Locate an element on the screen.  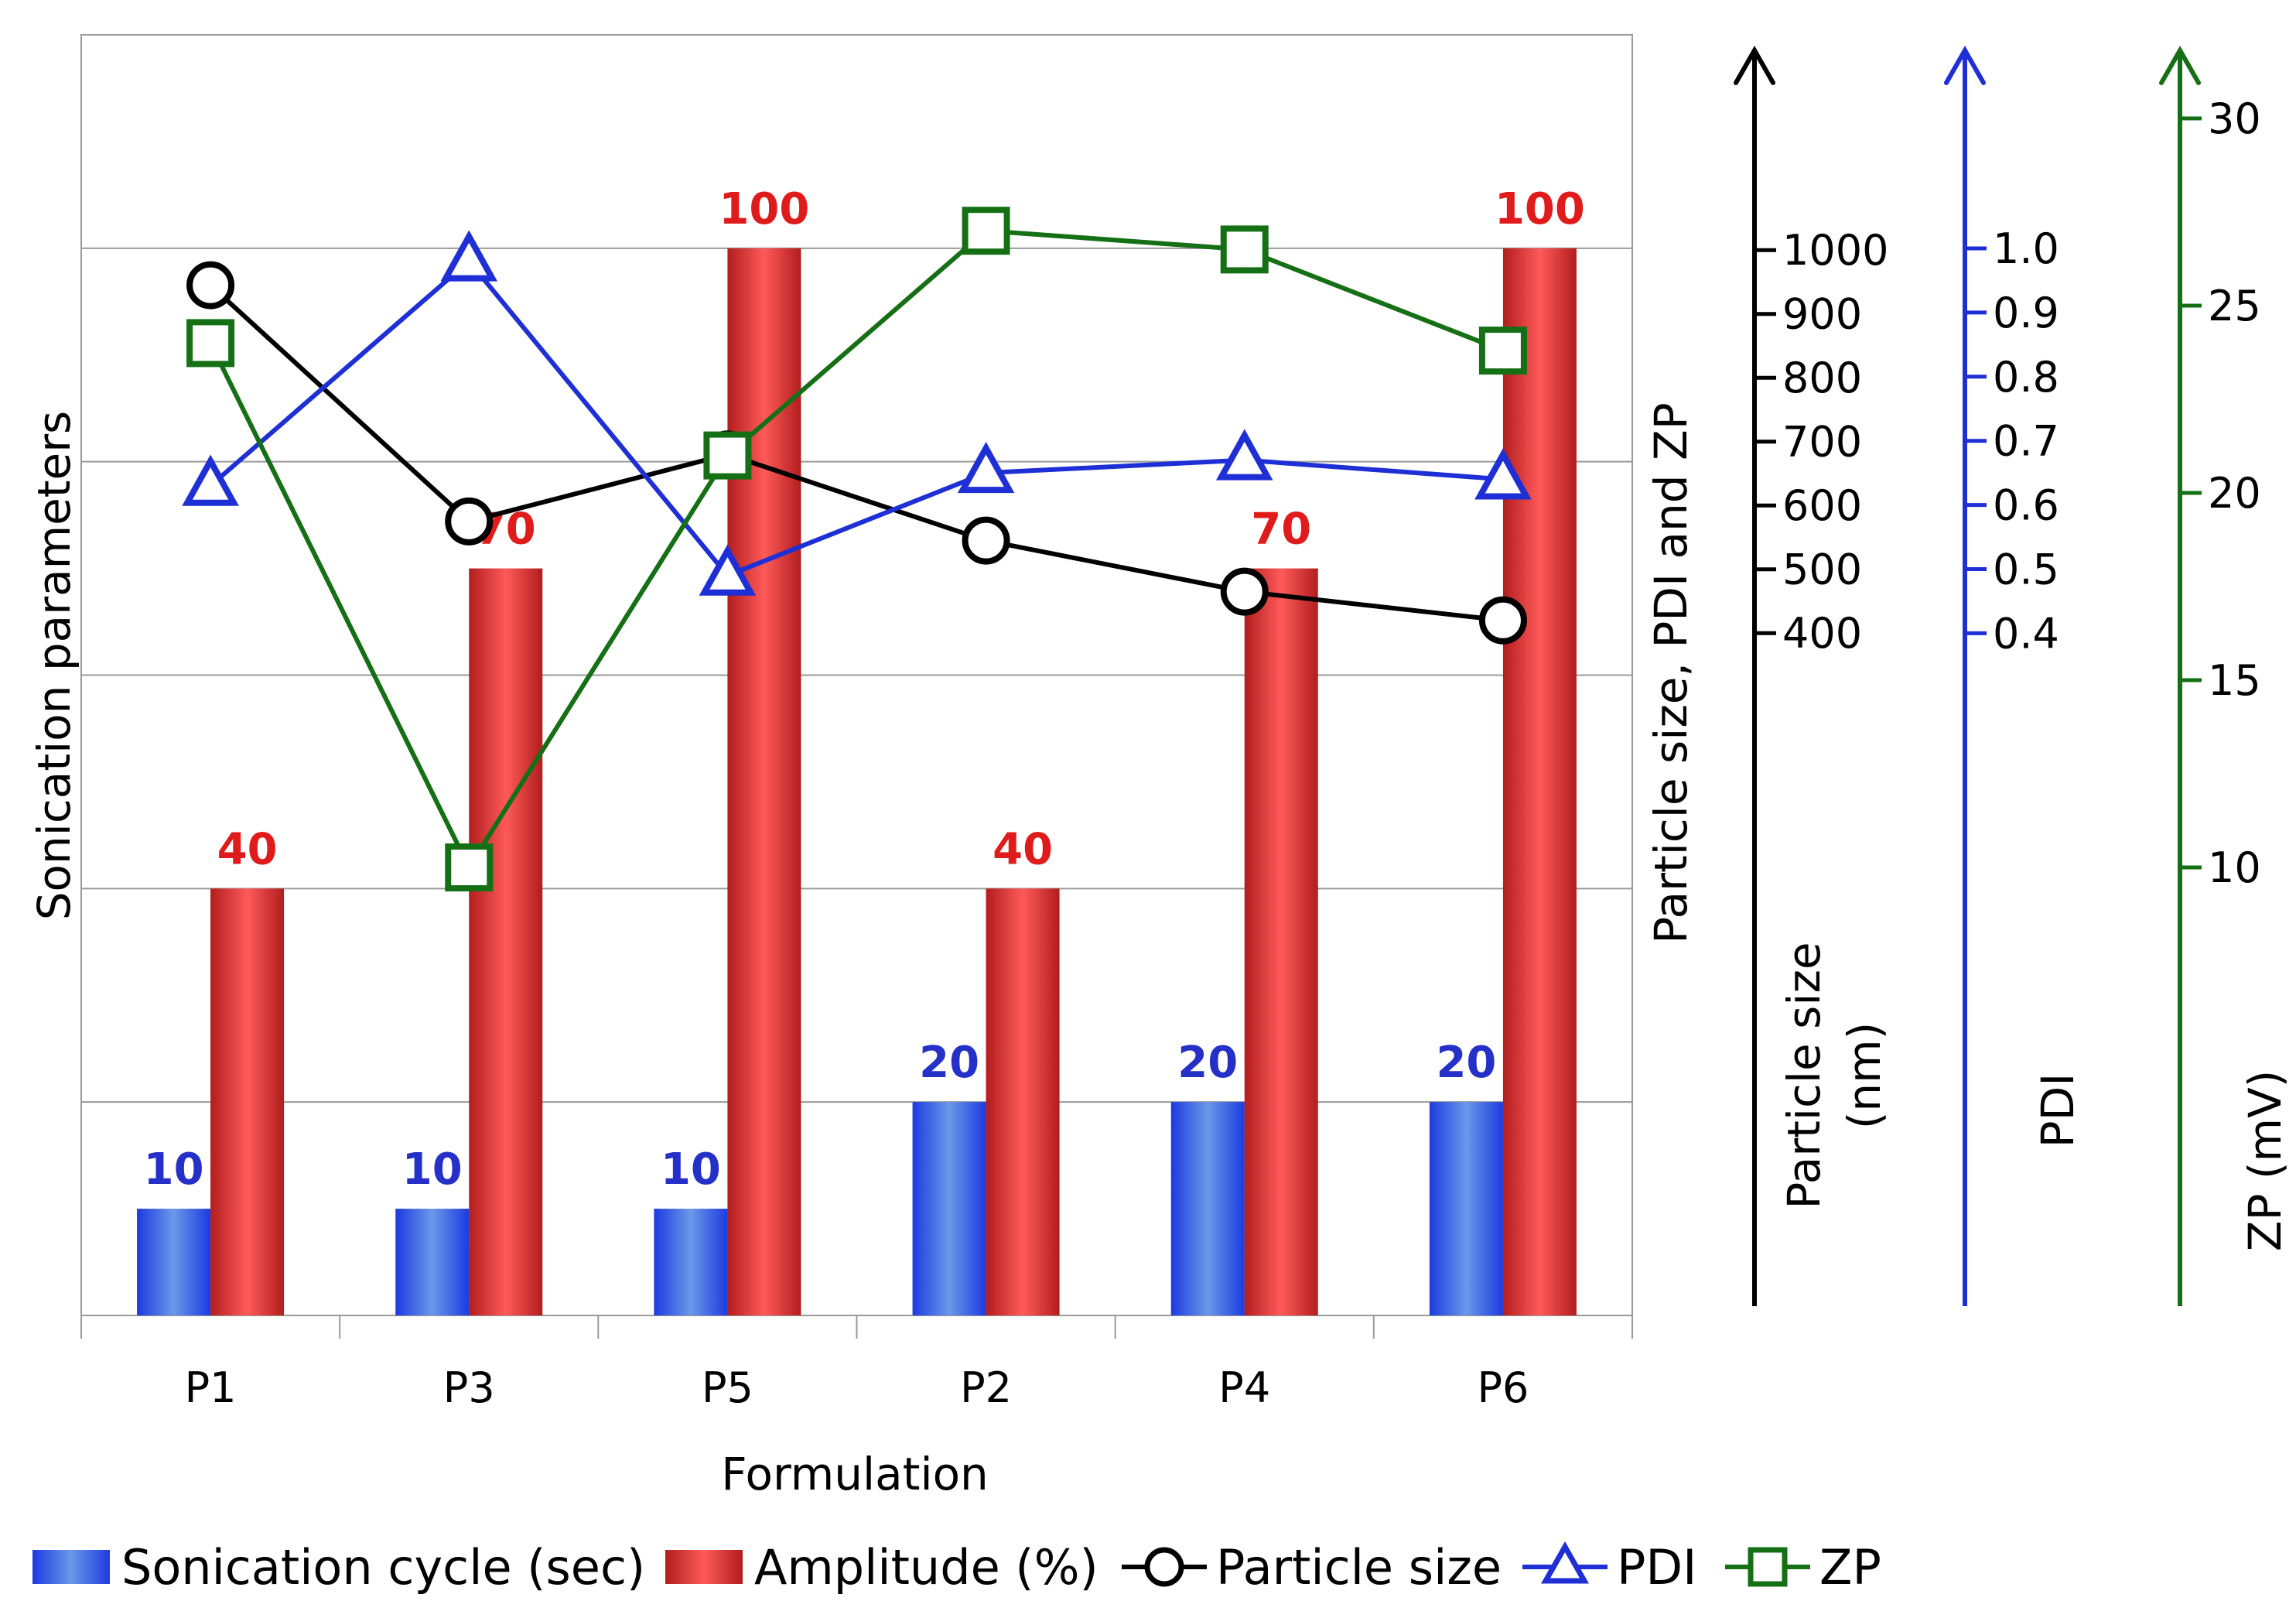
point-zp-p4 is located at coordinates (1244, 249).